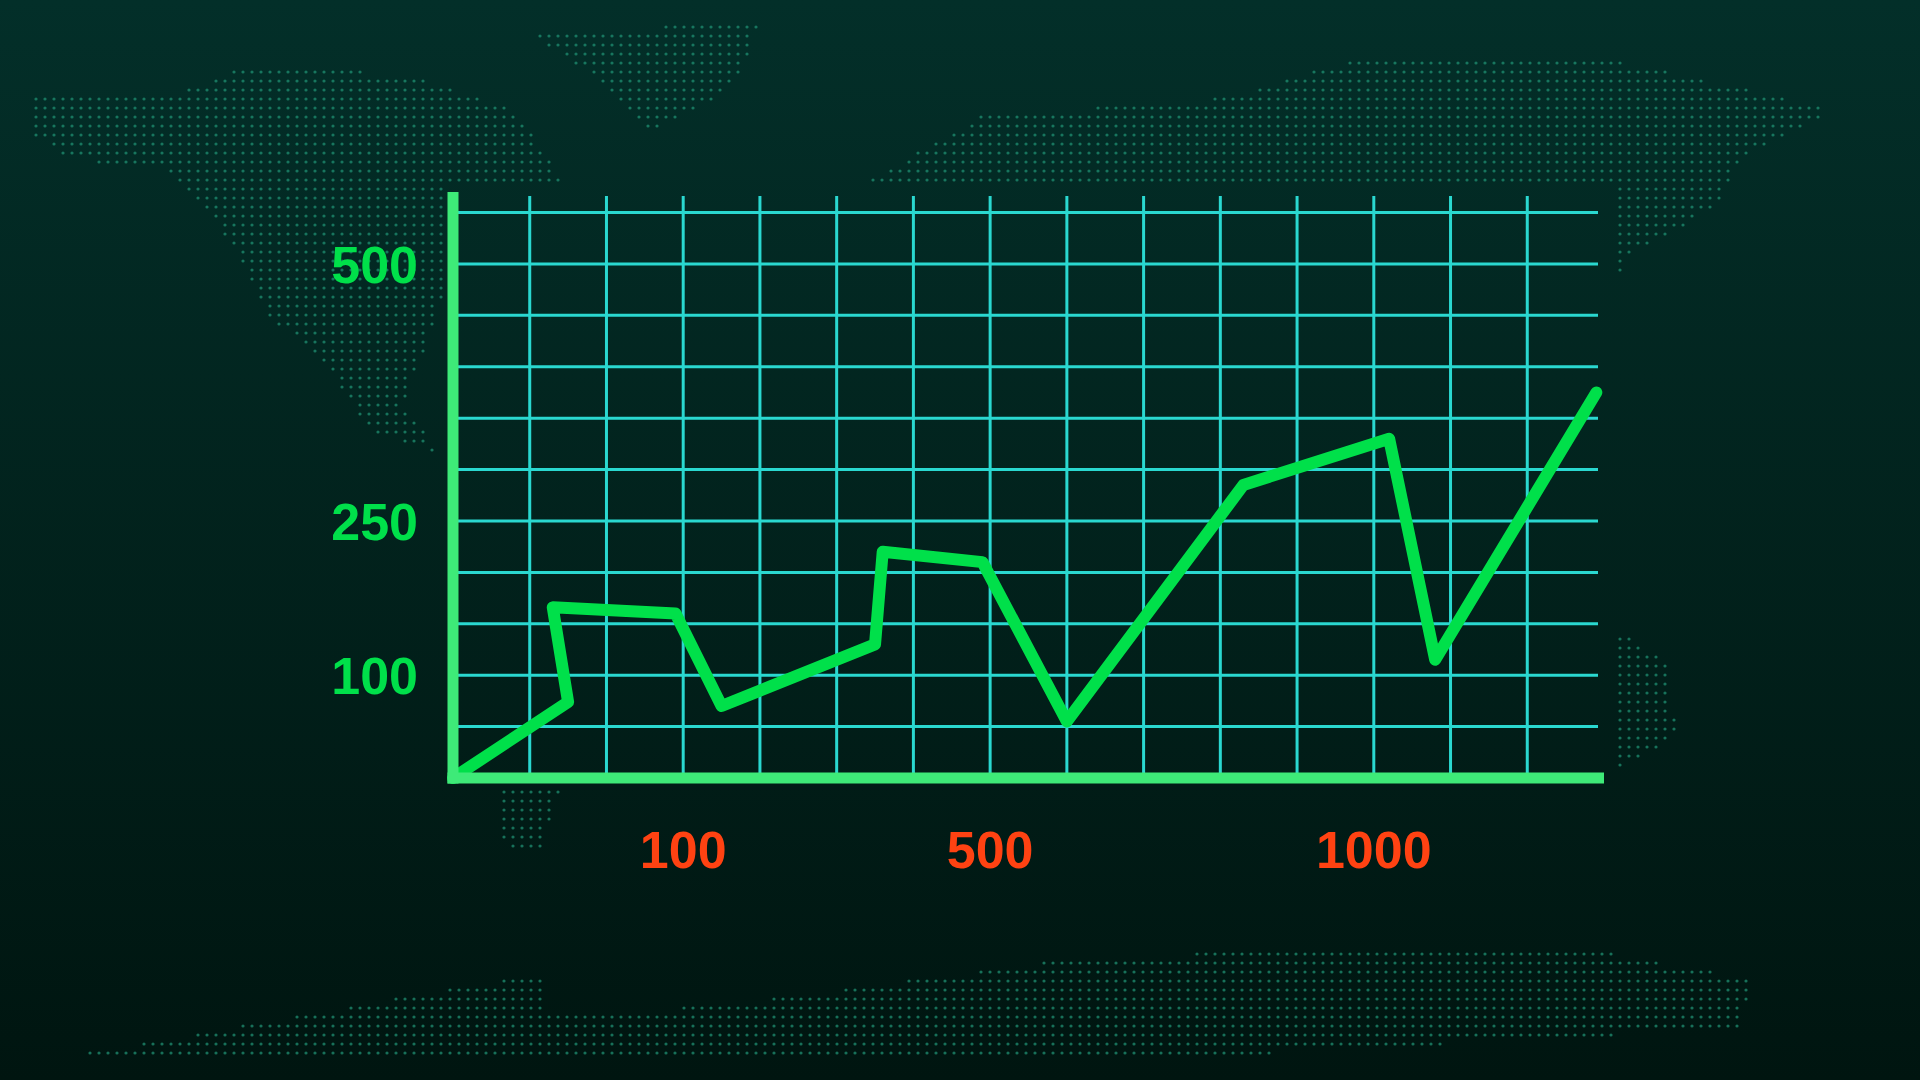 The height and width of the screenshot is (1080, 1920). What do you see at coordinates (374, 264) in the screenshot?
I see `y-tick-label: 500` at bounding box center [374, 264].